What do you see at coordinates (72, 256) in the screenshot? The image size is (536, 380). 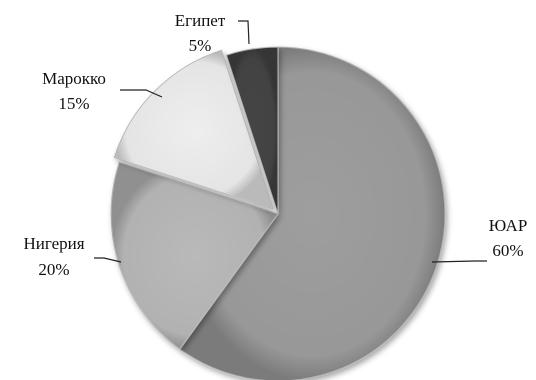 I see `label-group-nigeria: Нигерия 20%` at bounding box center [72, 256].